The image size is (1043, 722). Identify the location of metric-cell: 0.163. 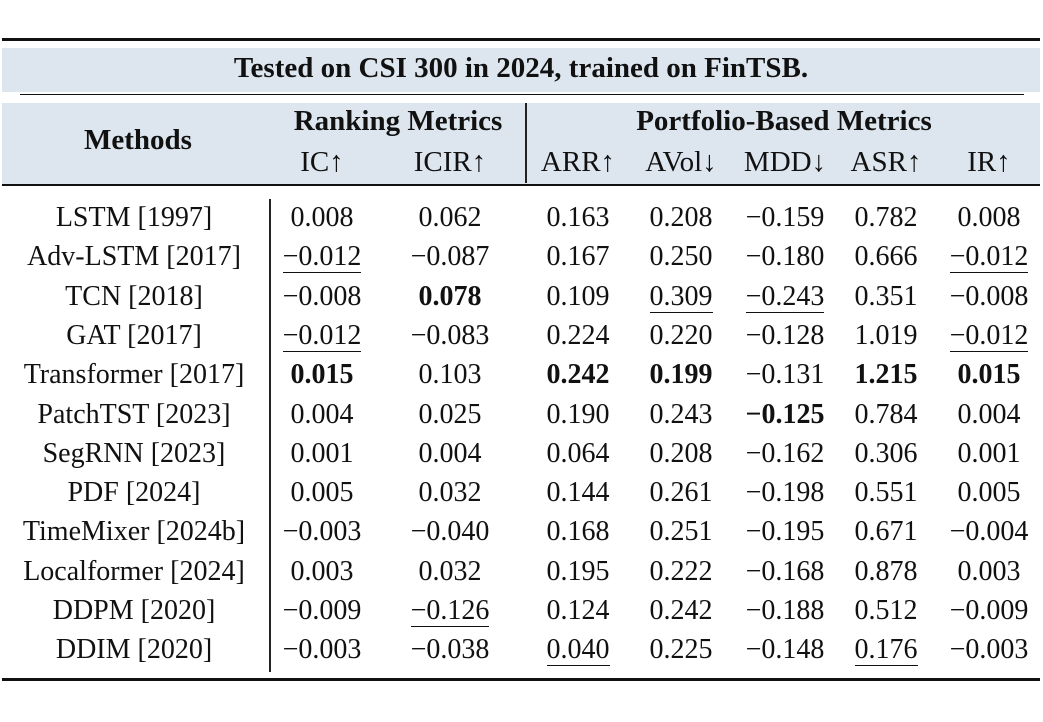
(578, 217).